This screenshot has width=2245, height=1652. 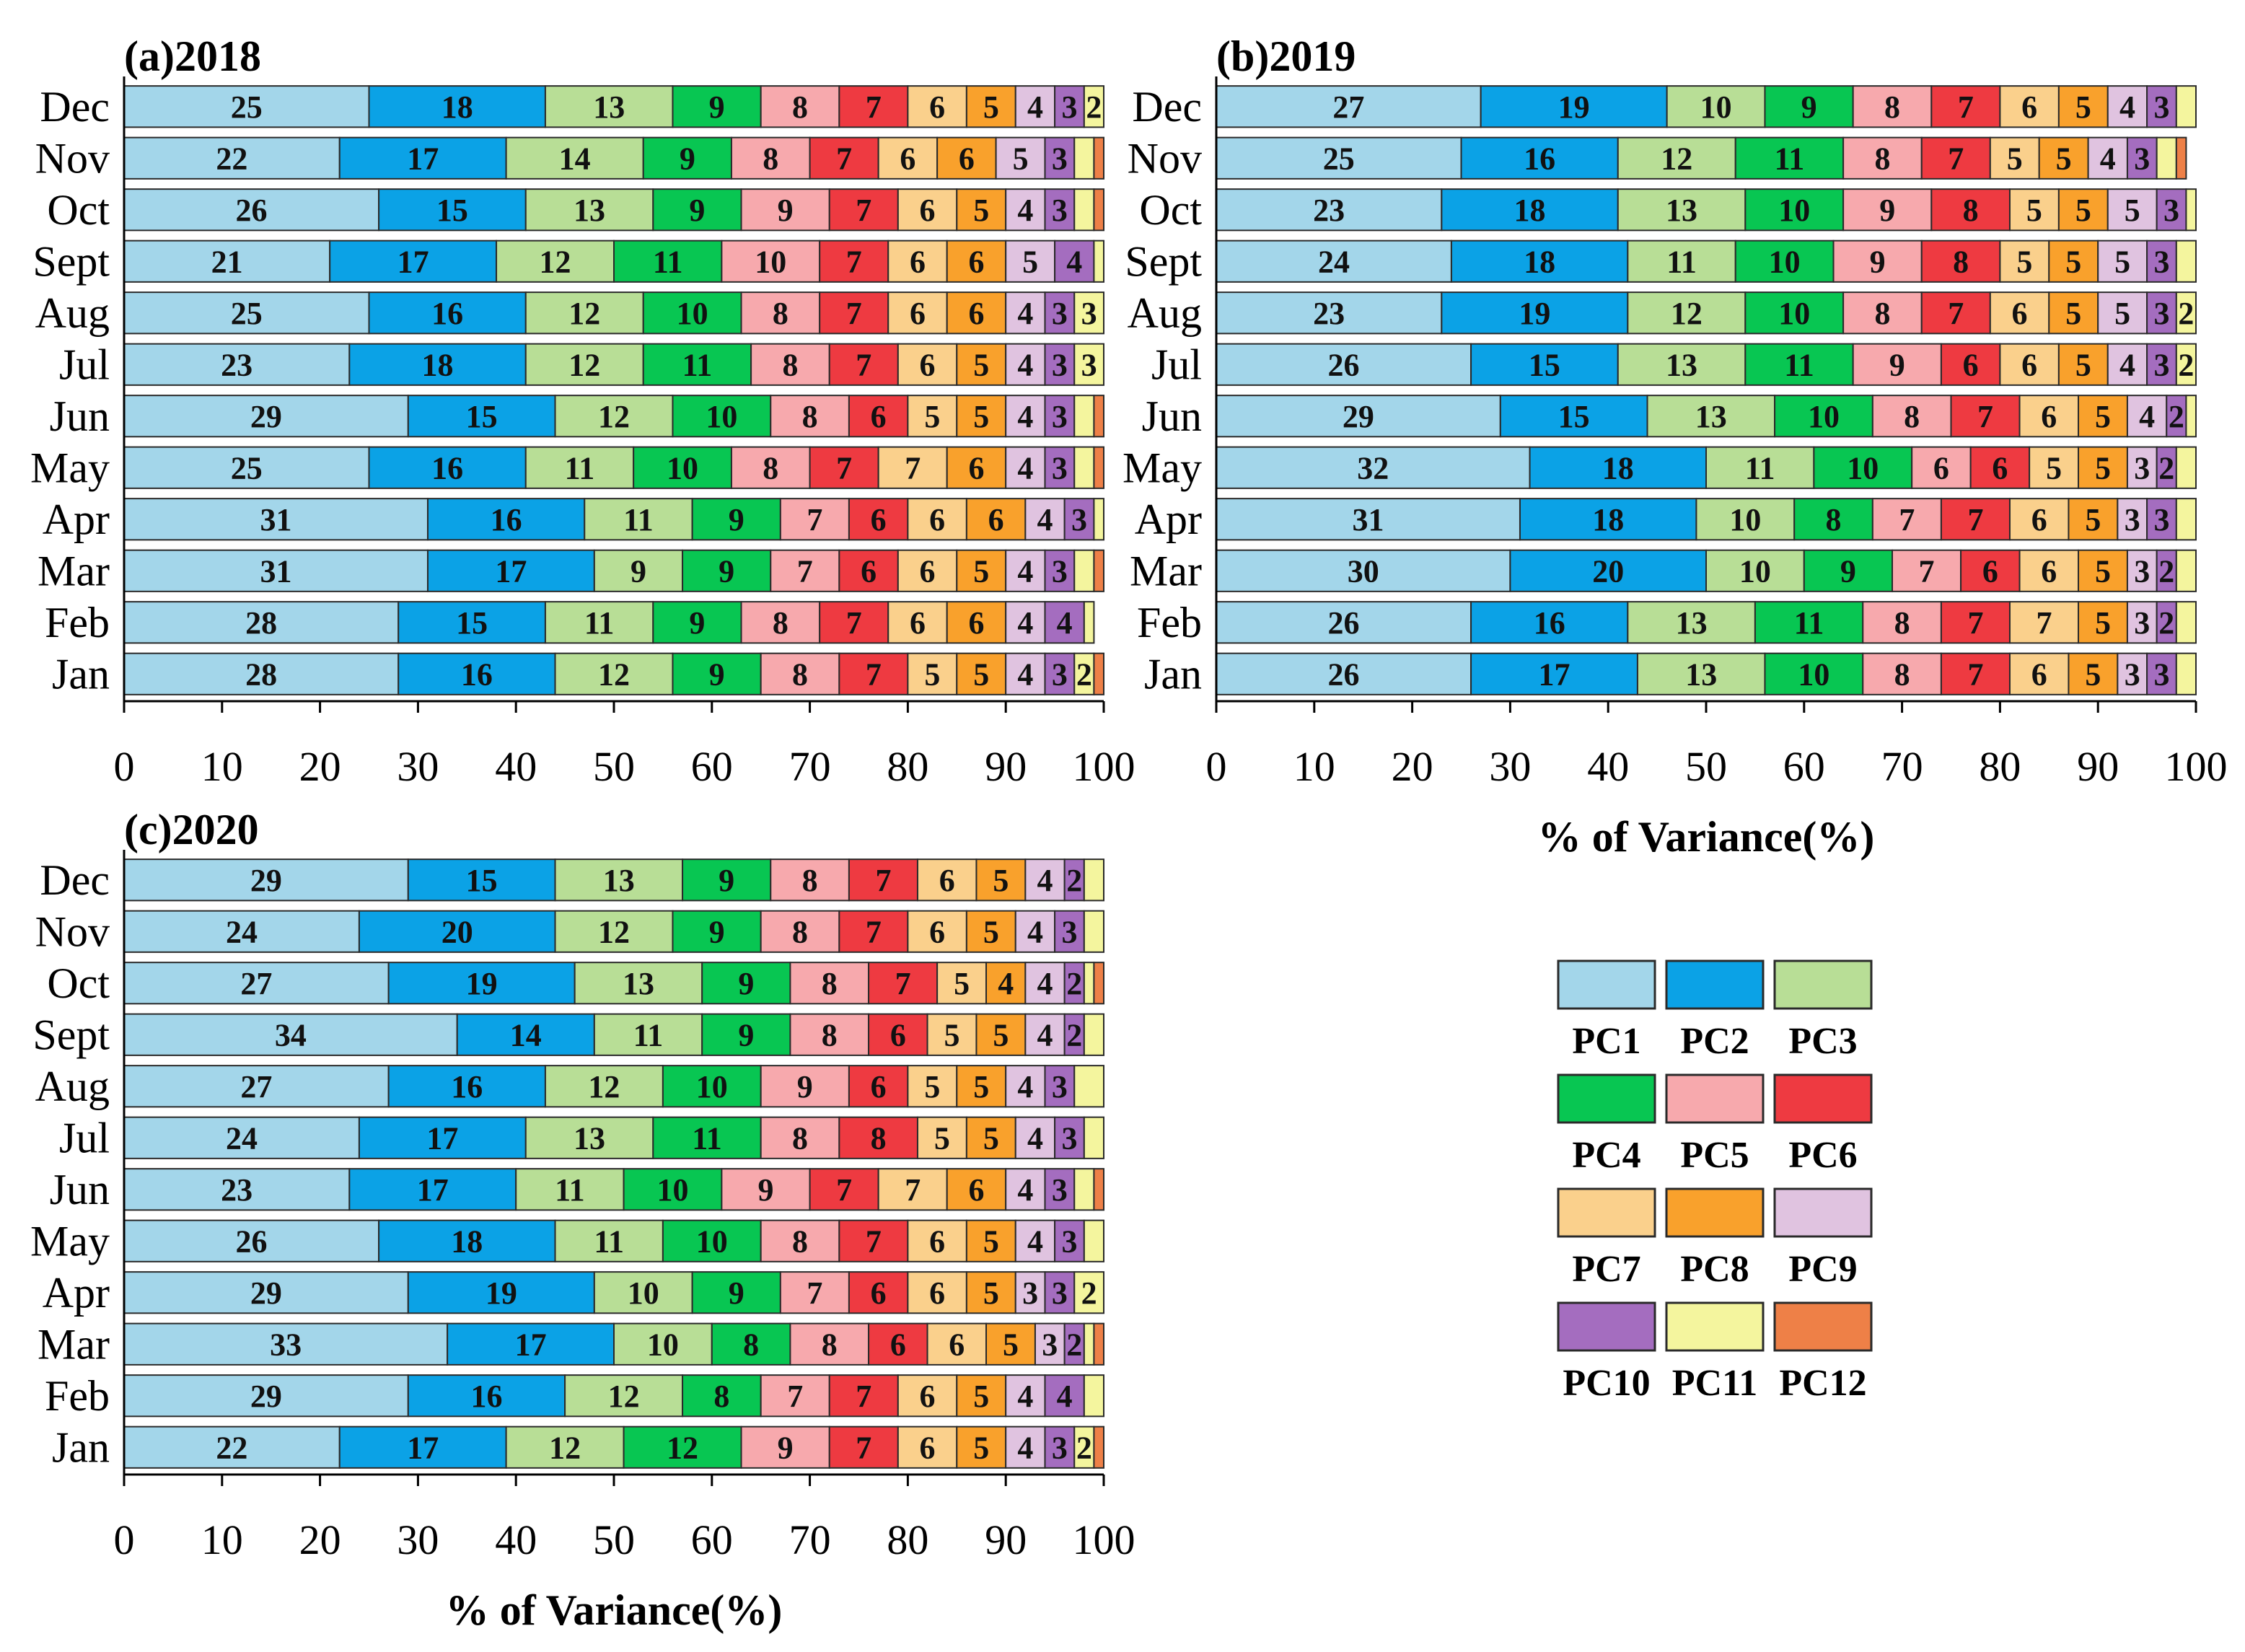 What do you see at coordinates (1823, 1326) in the screenshot?
I see `legend-swatch-pc12` at bounding box center [1823, 1326].